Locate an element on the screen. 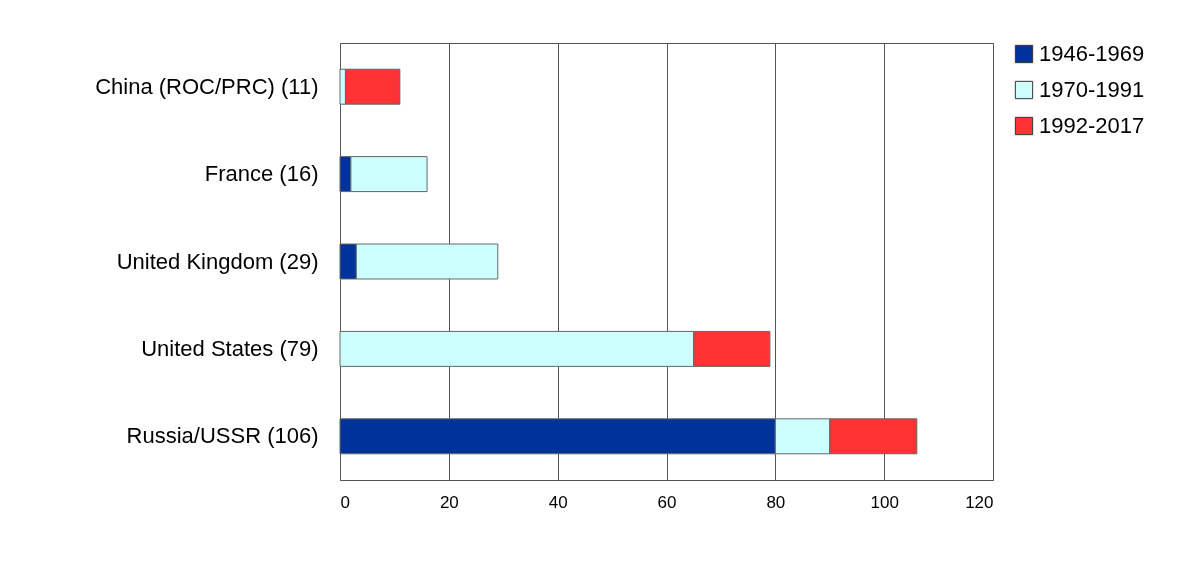 Image resolution: width=1200 pixels, height=571 pixels. x-tick-label: 0 is located at coordinates (345, 502).